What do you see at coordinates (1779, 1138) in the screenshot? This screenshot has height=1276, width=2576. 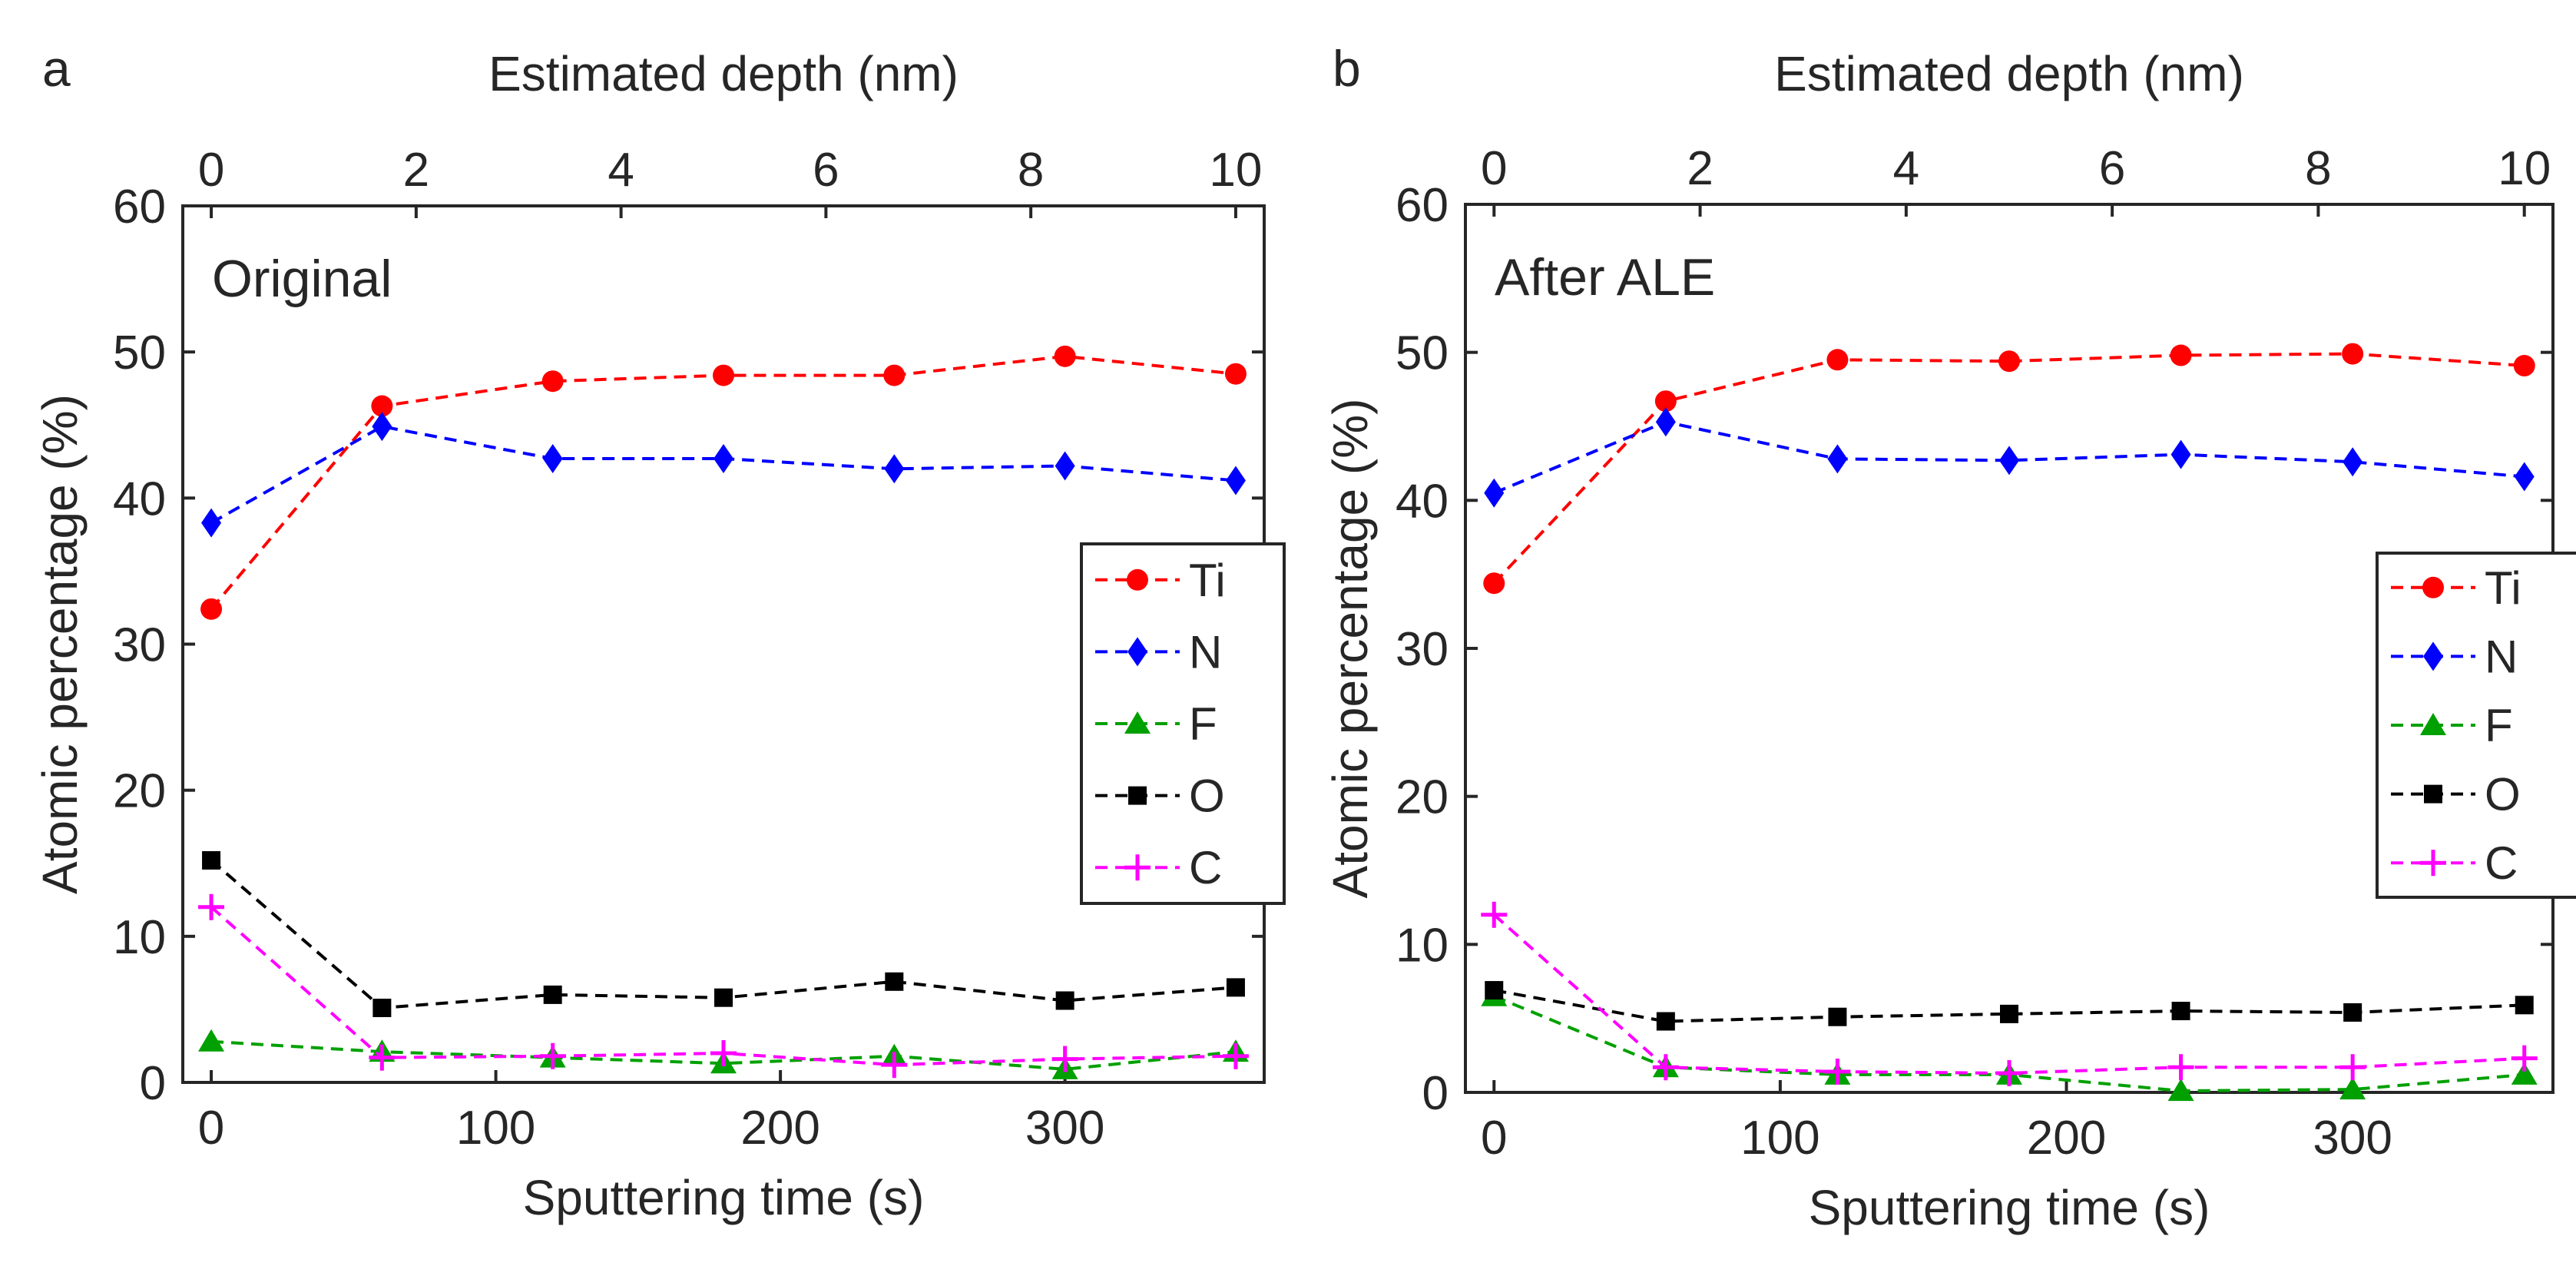 I see `panel-b-xtick-label: 100` at bounding box center [1779, 1138].